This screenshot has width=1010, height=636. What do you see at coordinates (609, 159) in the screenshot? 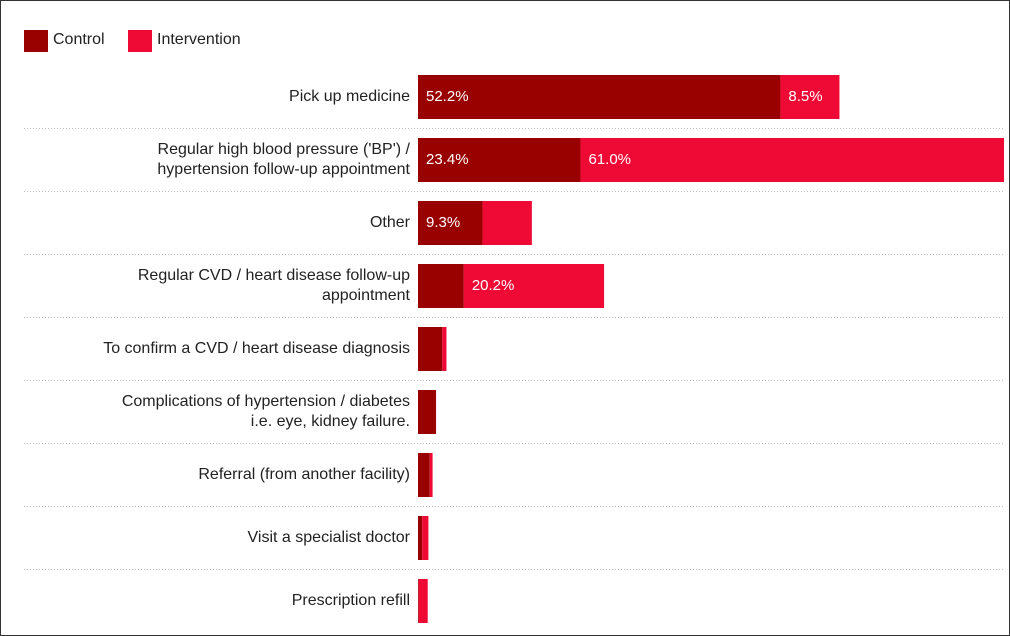
I see `data-label: 61.0%` at bounding box center [609, 159].